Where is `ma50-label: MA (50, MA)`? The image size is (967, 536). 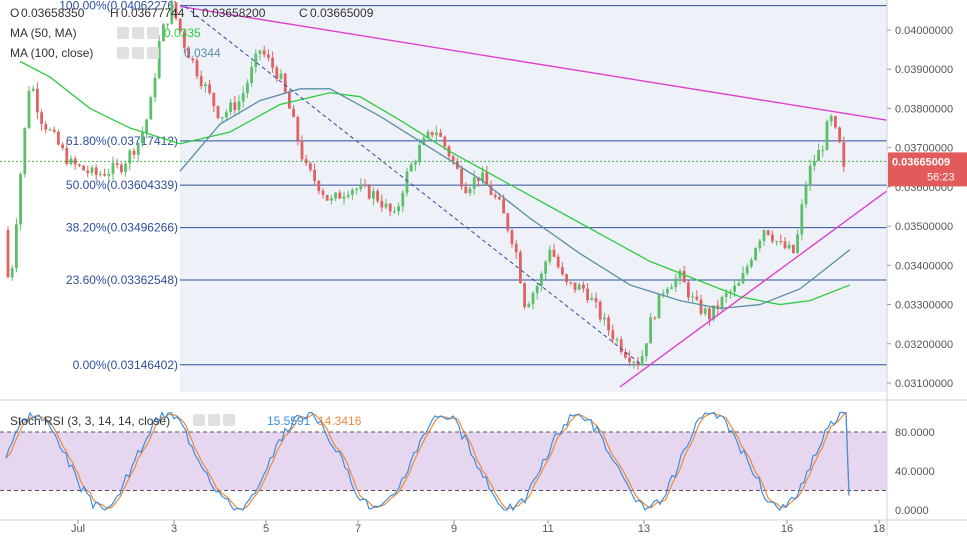
ma50-label: MA (50, MA) is located at coordinates (43, 33).